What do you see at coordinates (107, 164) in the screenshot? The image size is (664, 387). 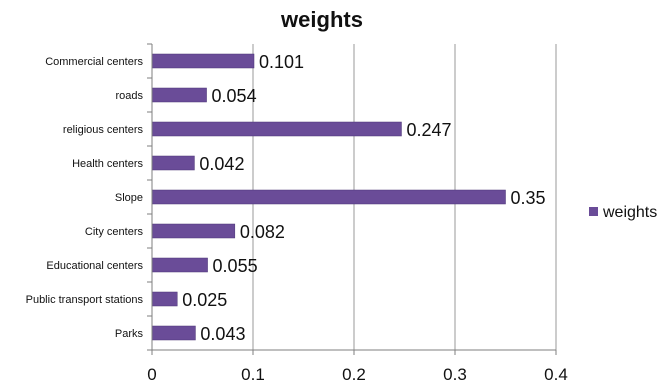 I see `category-label: Health centers` at bounding box center [107, 164].